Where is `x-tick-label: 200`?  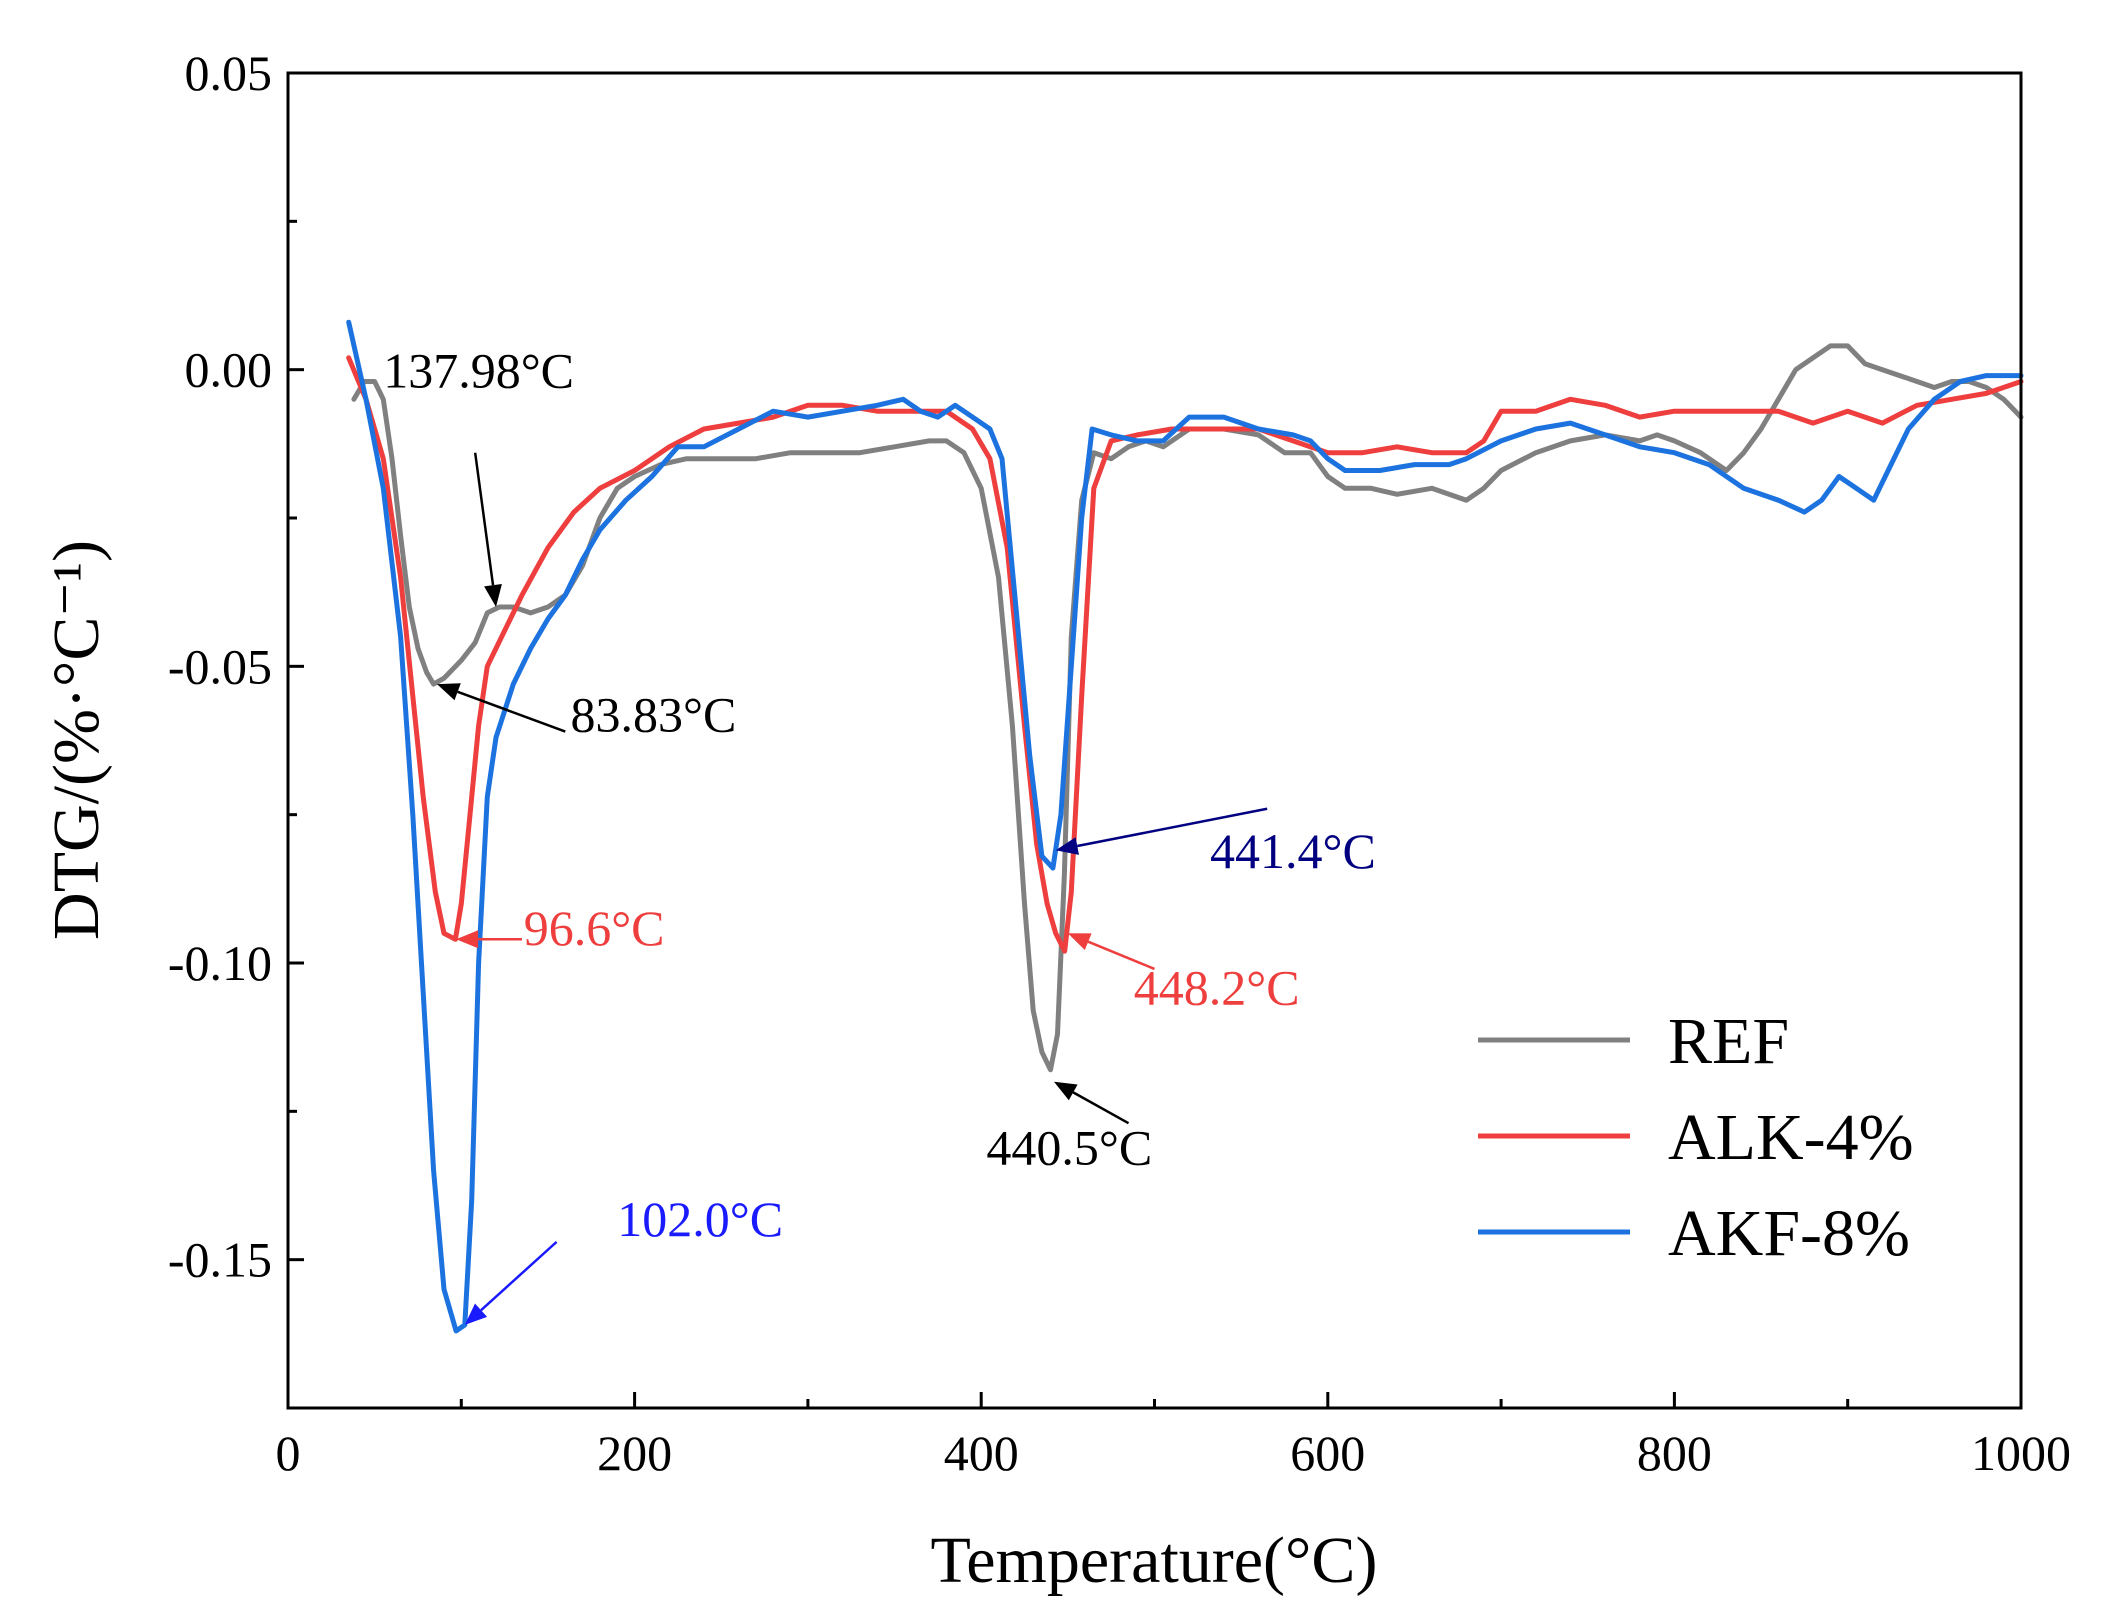 x-tick-label: 200 is located at coordinates (634, 1453).